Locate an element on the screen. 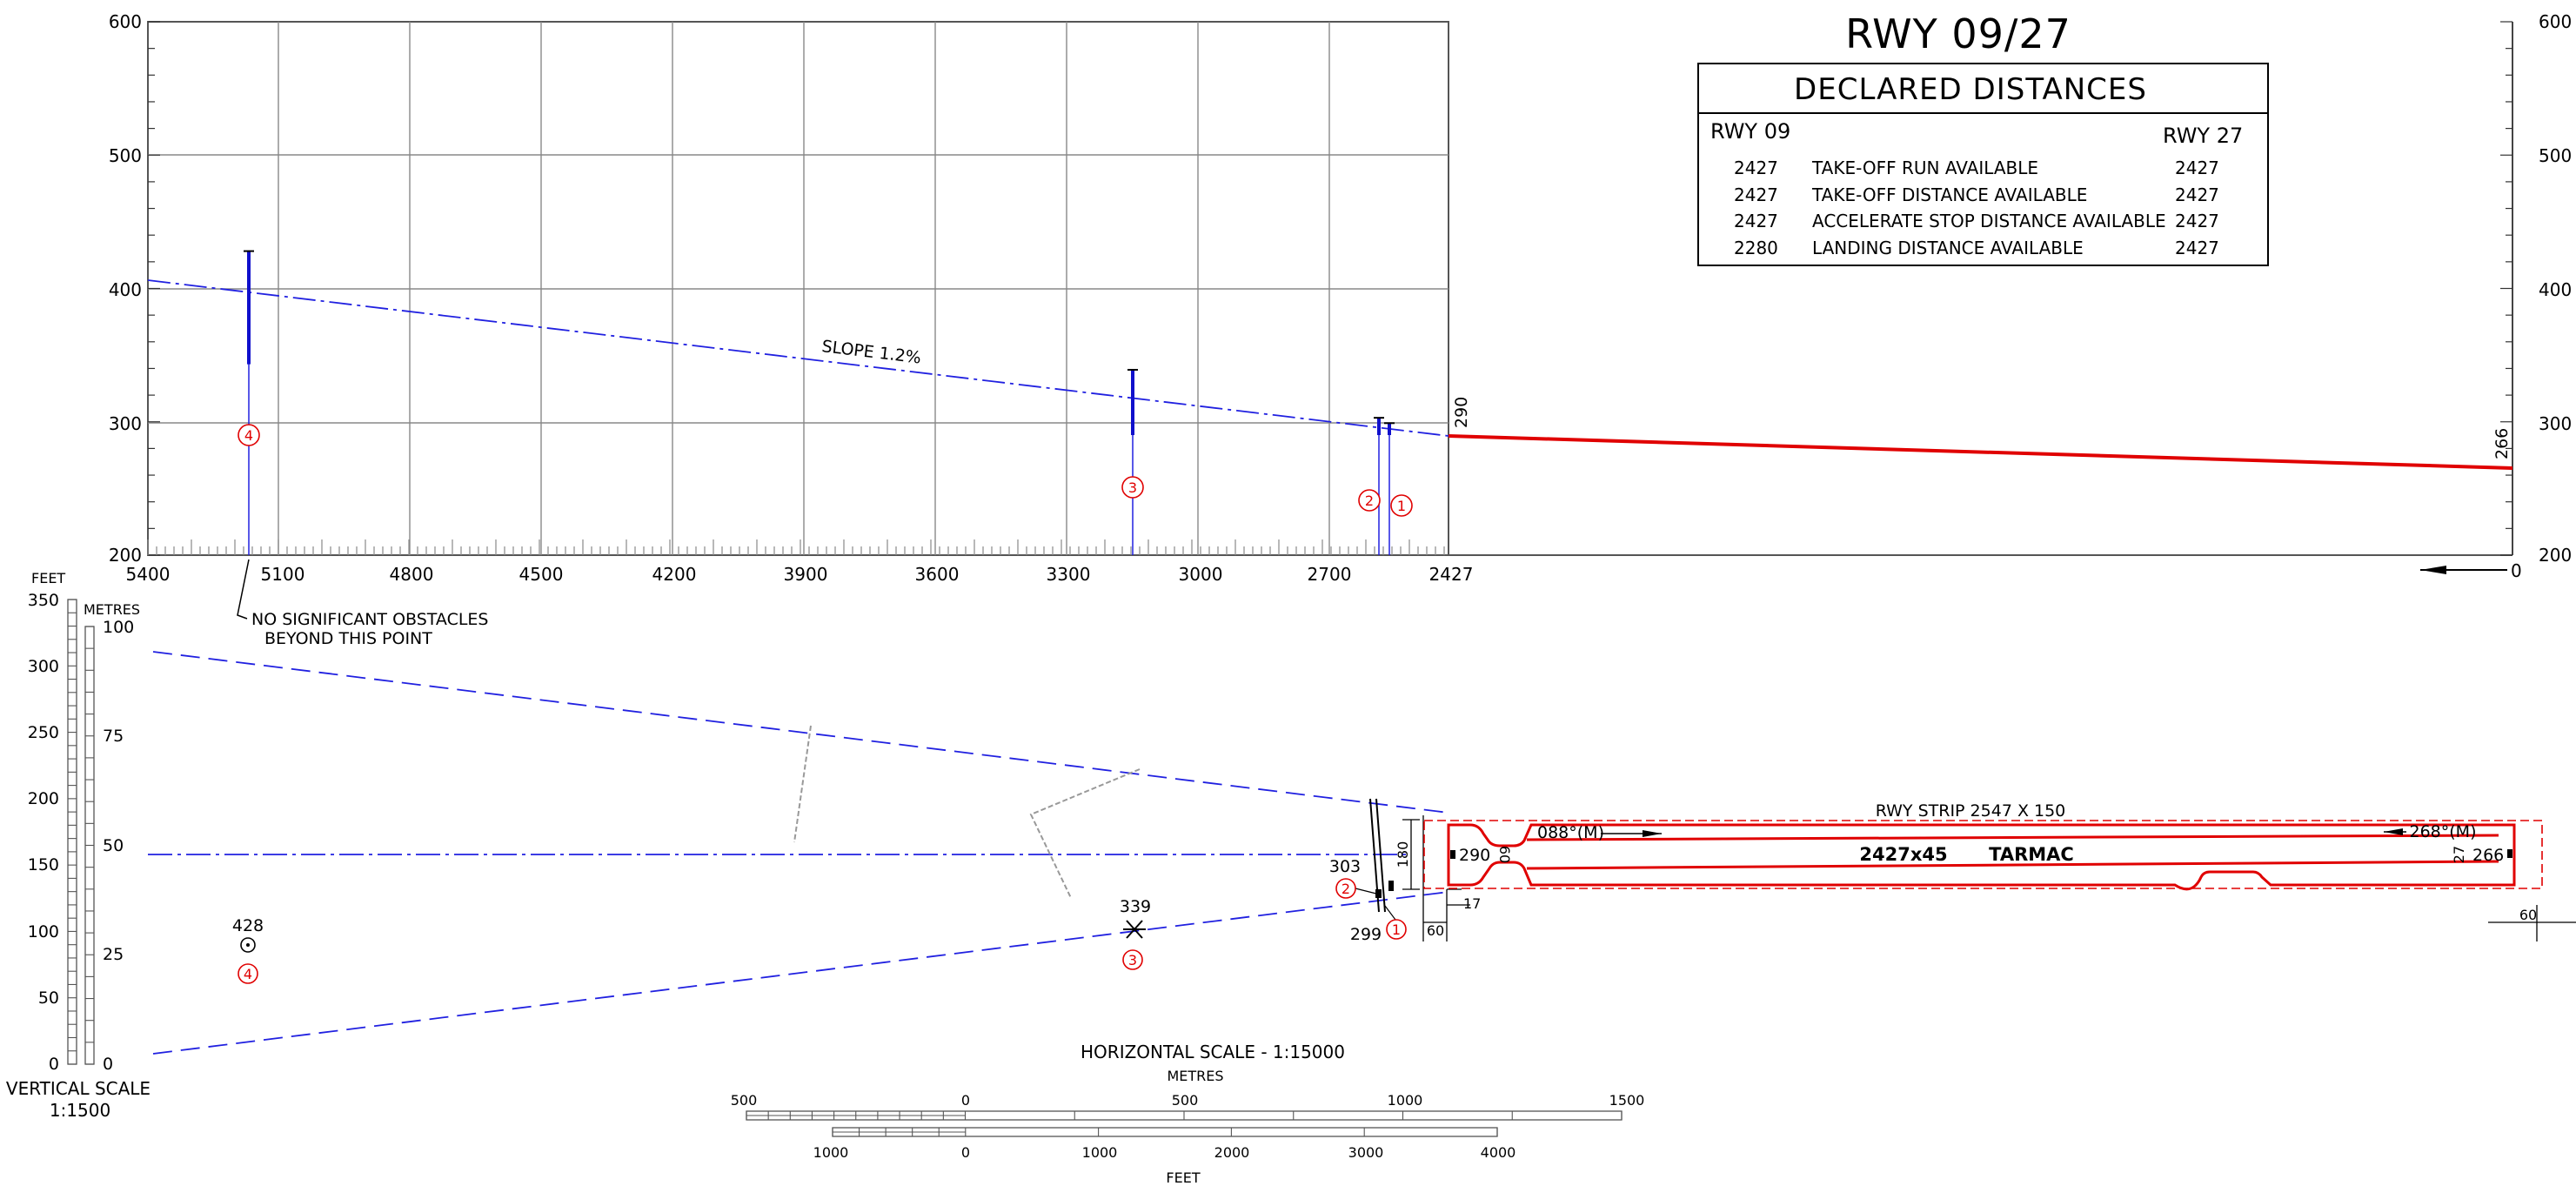 The width and height of the screenshot is (2576, 1186). dd-row-lda-left: 2280 is located at coordinates (1756, 248).